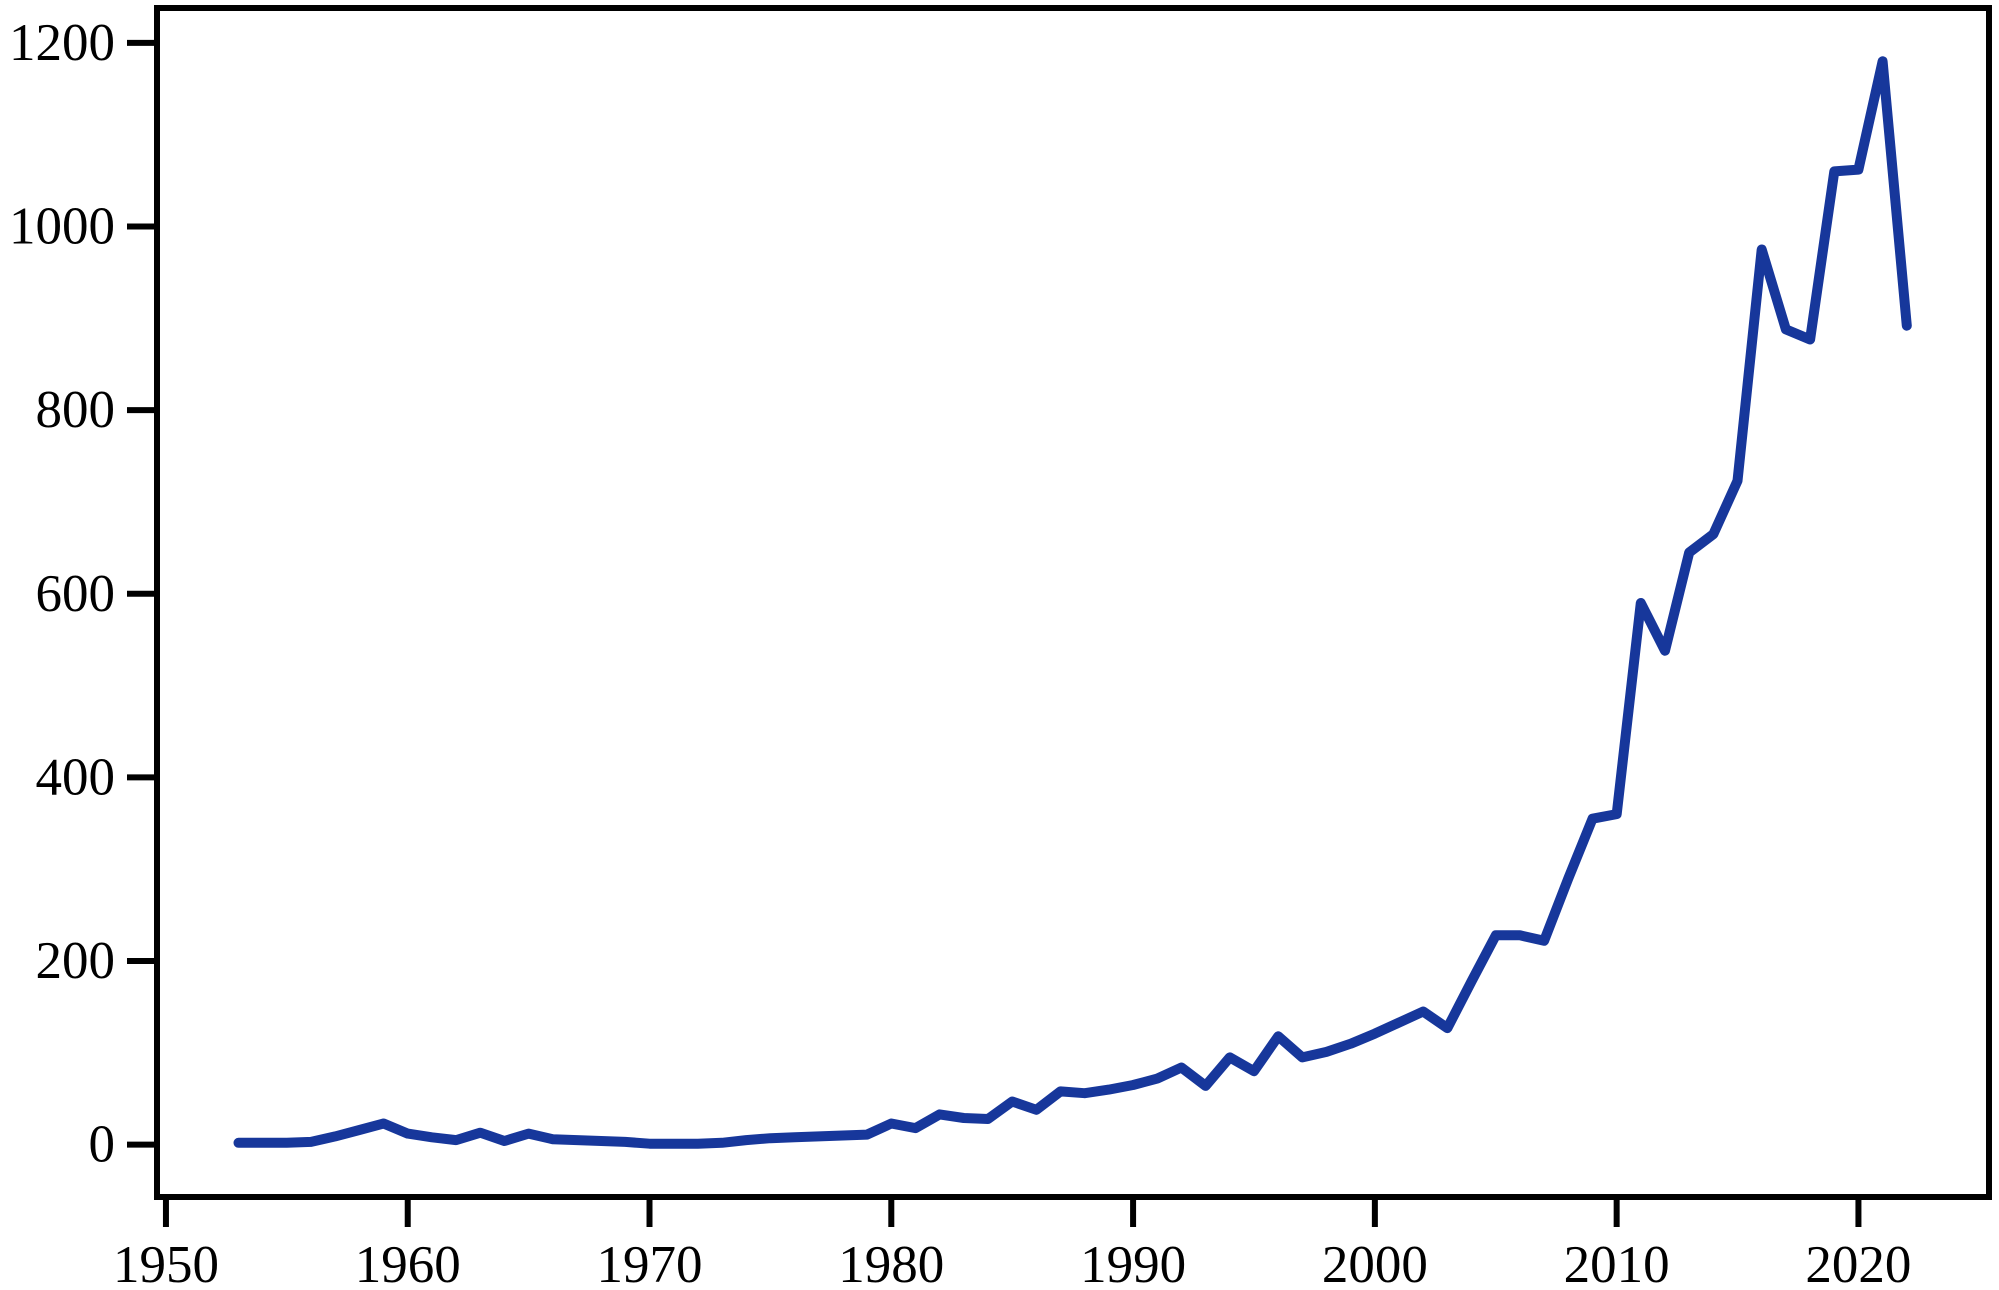 The height and width of the screenshot is (1290, 1999). What do you see at coordinates (1133, 1263) in the screenshot?
I see `x-tick-label: 1990` at bounding box center [1133, 1263].